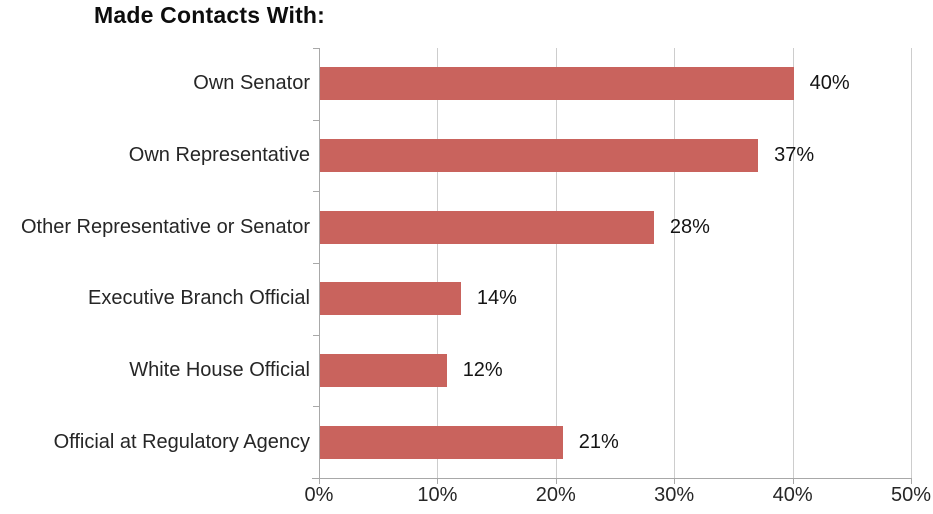 The height and width of the screenshot is (514, 933). I want to click on category-label: Other Representative or Senator, so click(165, 226).